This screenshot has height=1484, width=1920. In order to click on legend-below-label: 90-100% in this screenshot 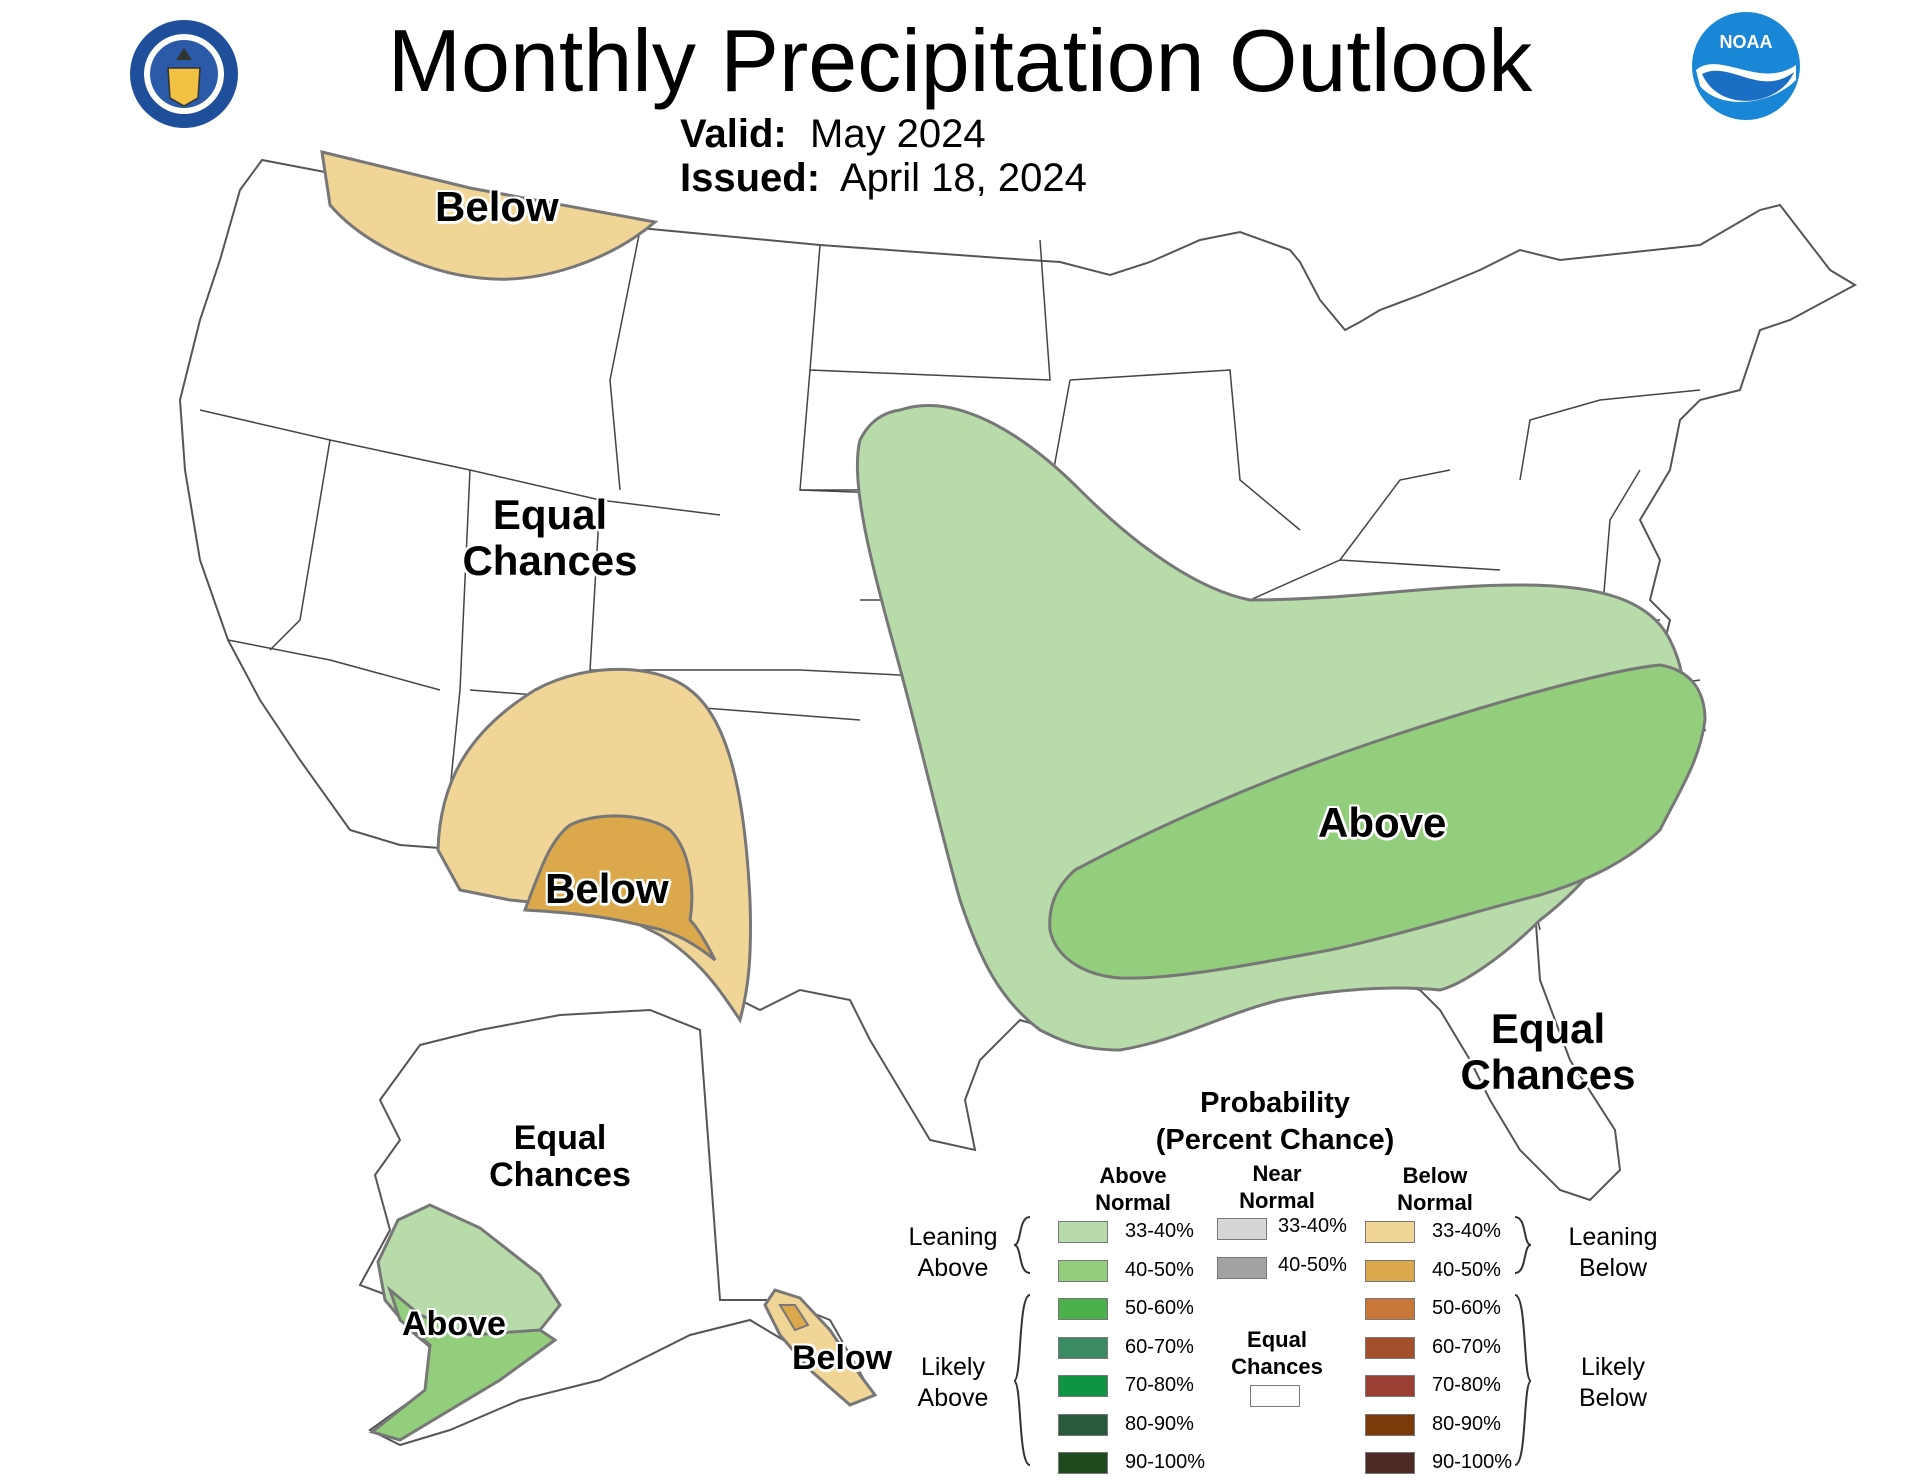, I will do `click(1472, 1462)`.